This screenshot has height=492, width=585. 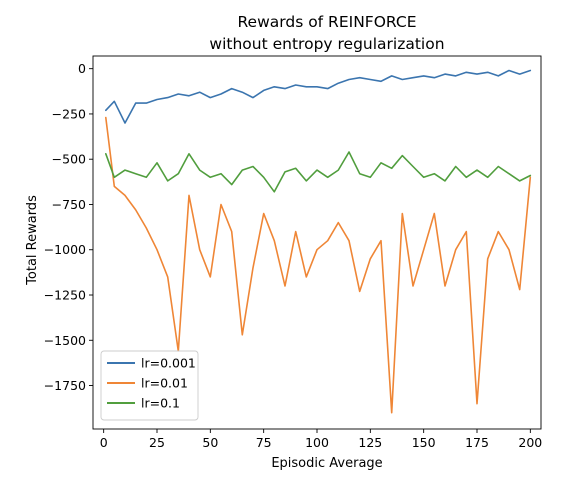 What do you see at coordinates (326, 22) in the screenshot?
I see `chart-title: Rewards of REINFORCE` at bounding box center [326, 22].